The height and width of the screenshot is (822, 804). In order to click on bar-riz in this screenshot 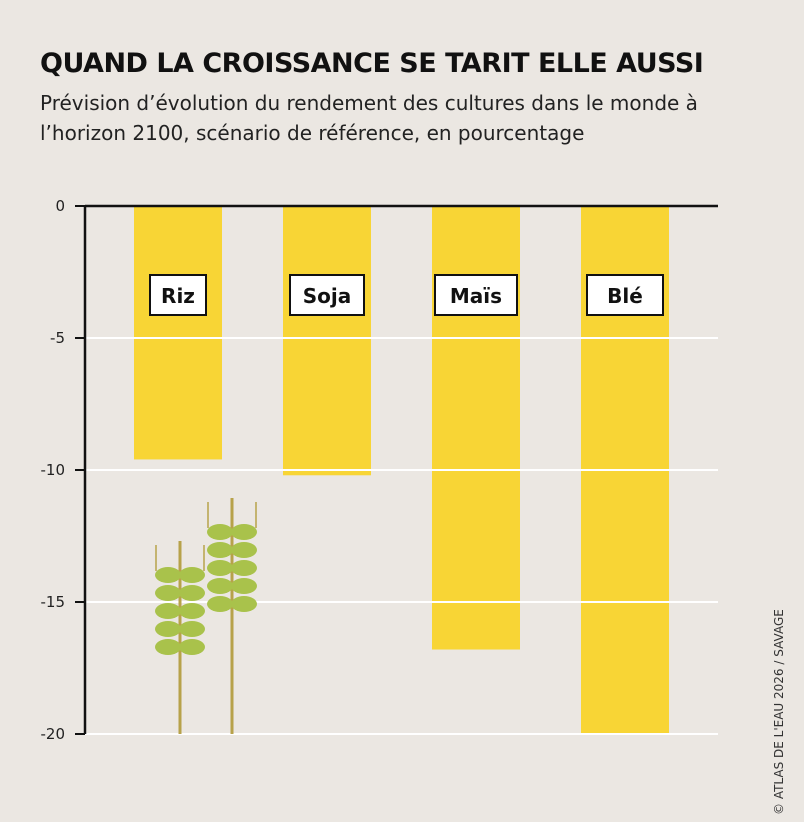, I will do `click(178, 333)`.